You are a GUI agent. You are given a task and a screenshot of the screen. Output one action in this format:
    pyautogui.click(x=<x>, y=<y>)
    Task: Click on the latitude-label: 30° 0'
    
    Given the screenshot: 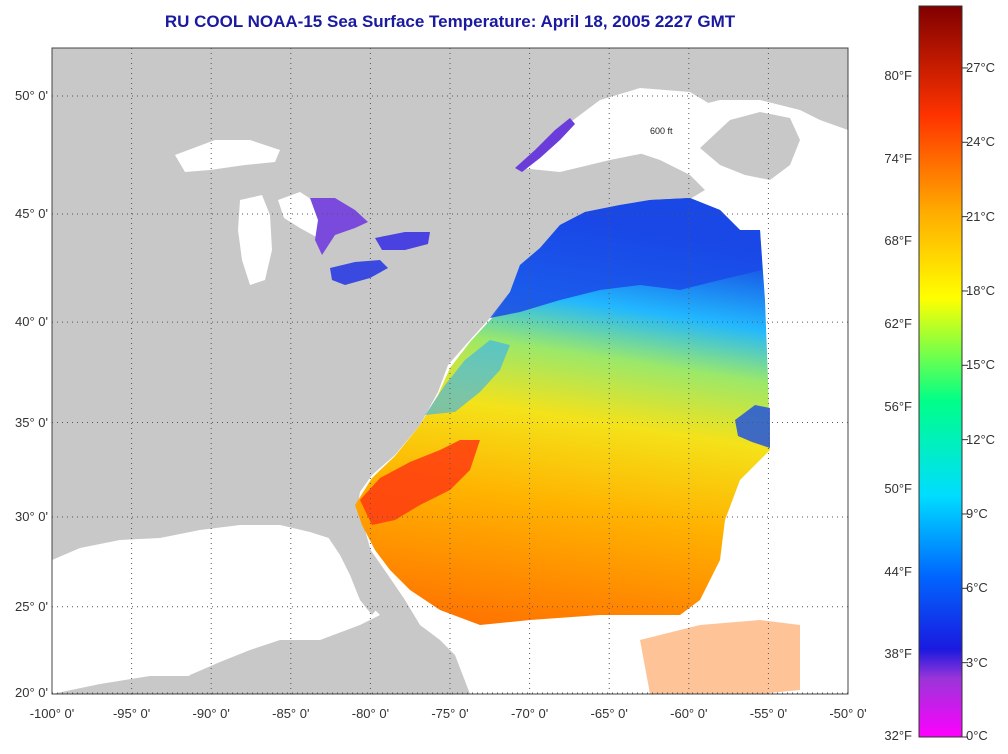 What is the action you would take?
    pyautogui.click(x=31, y=516)
    